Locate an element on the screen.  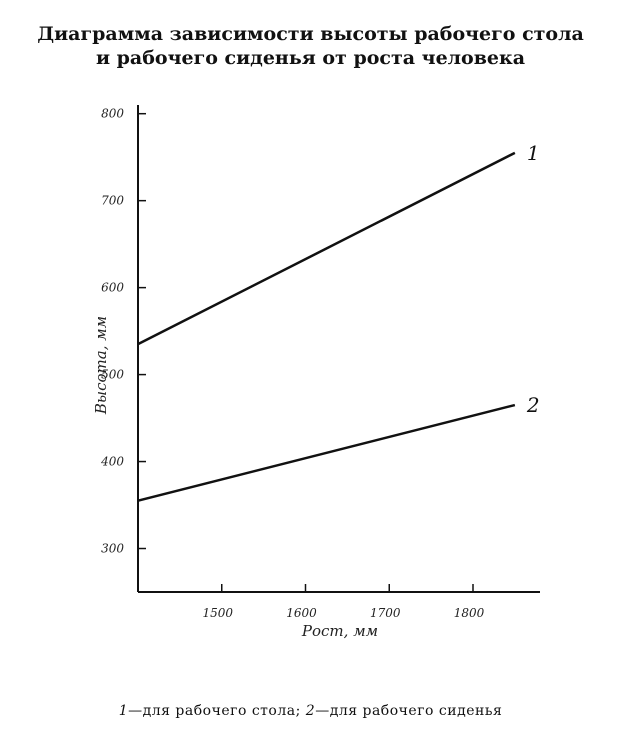
caption-num-1: 1 is located at coordinates (123, 711).